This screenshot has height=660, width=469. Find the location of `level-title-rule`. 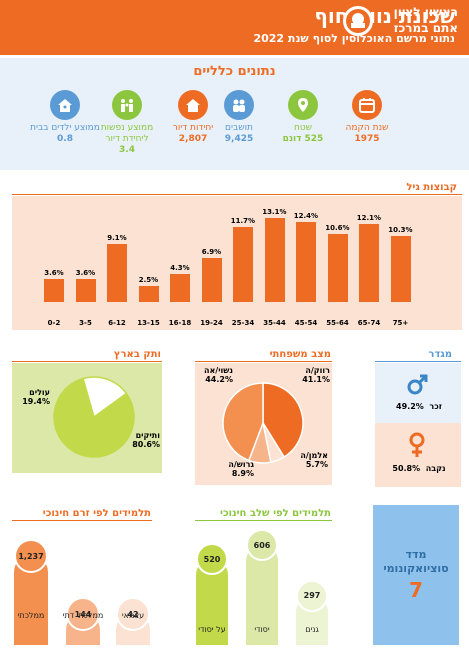

level-title-rule is located at coordinates (263, 520).